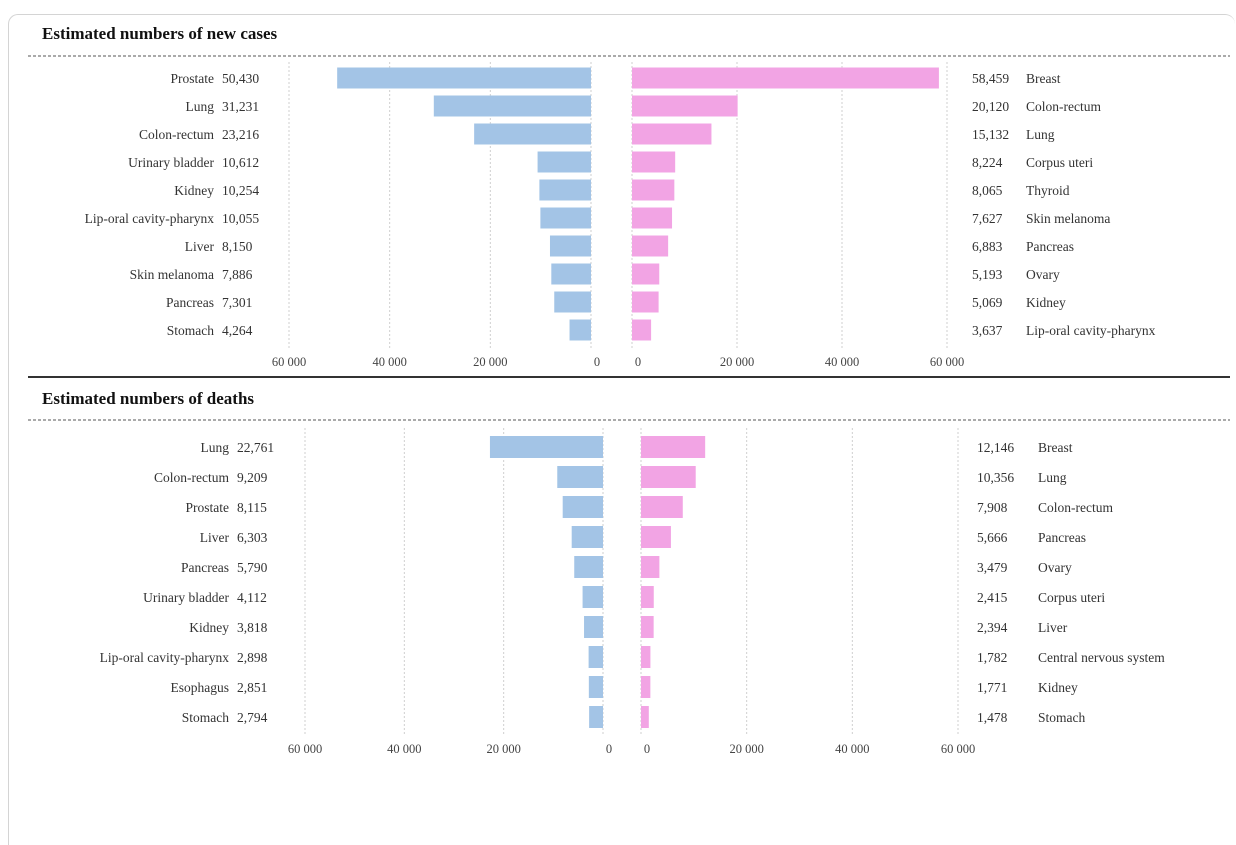 The image size is (1236, 845). Describe the element at coordinates (252, 687) in the screenshot. I see `data-label: 2,851` at that location.